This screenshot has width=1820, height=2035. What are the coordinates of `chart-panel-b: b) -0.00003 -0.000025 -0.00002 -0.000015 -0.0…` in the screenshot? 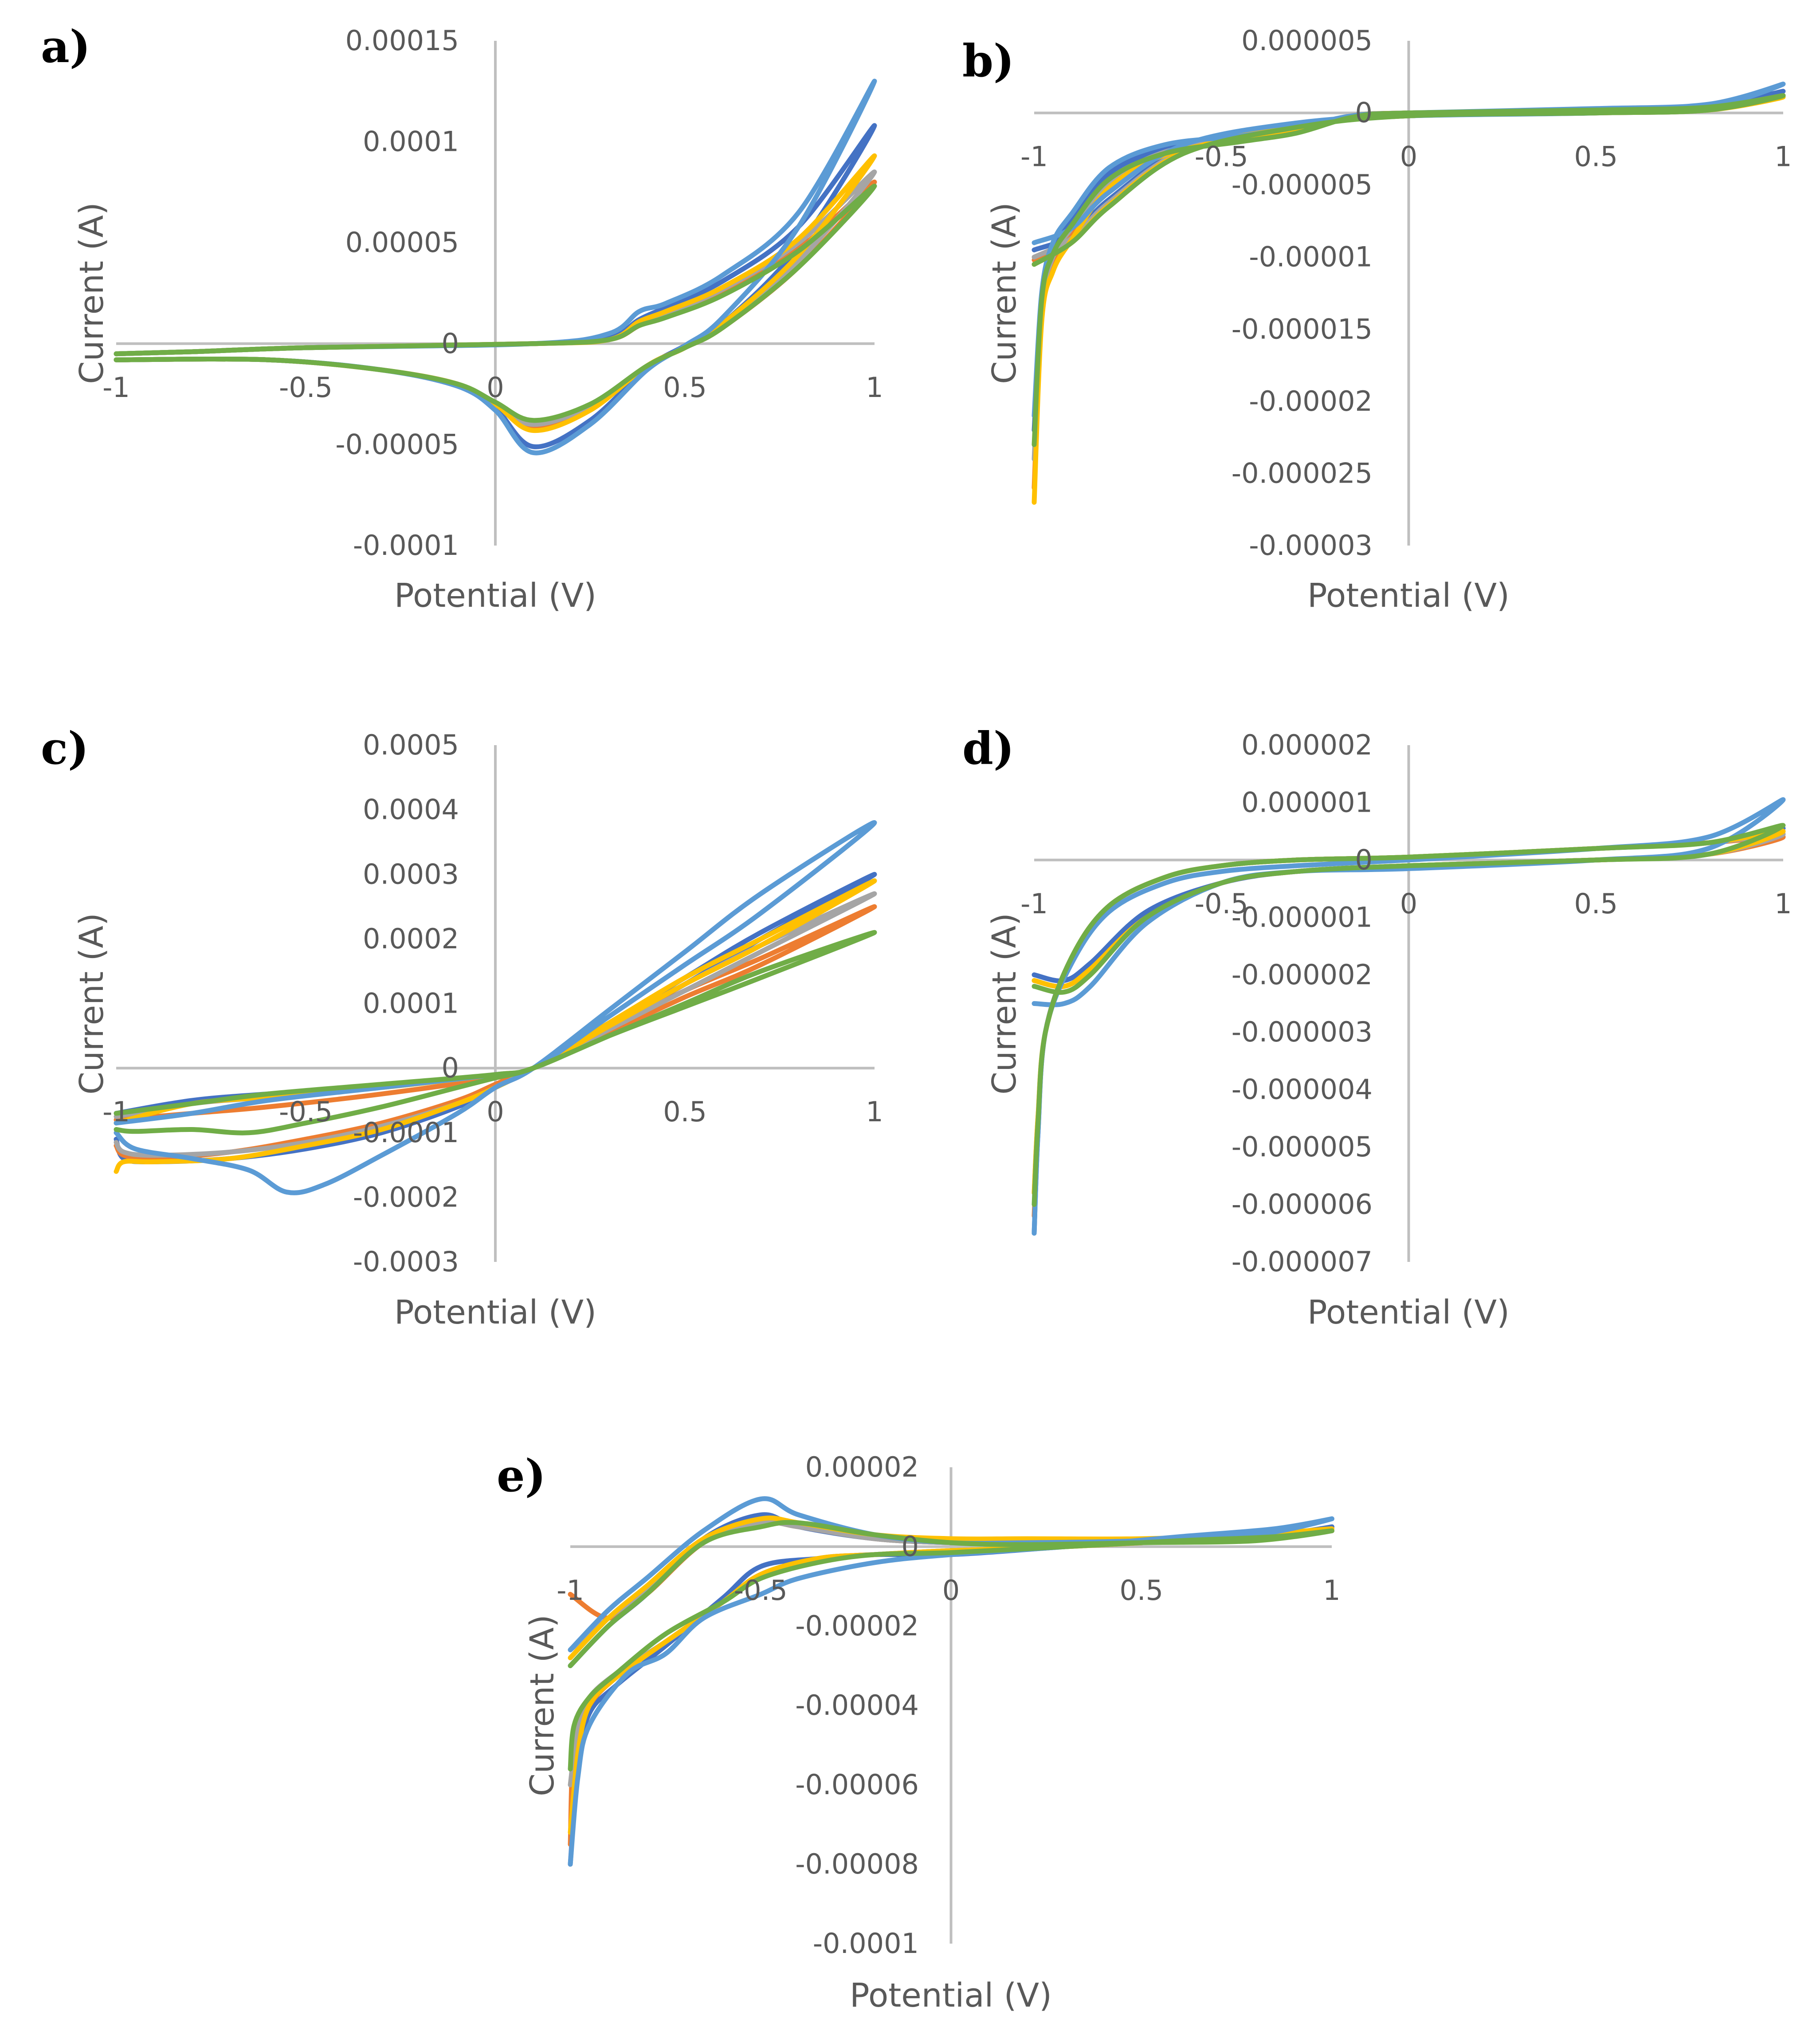 It's located at (1377, 319).